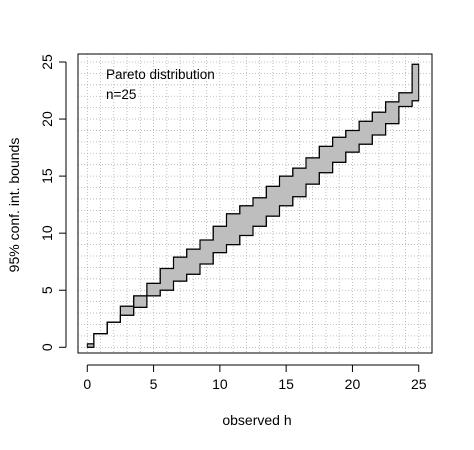 Image resolution: width=474 pixels, height=450 pixels. Describe the element at coordinates (286, 384) in the screenshot. I see `x-tick-label: 15` at that location.